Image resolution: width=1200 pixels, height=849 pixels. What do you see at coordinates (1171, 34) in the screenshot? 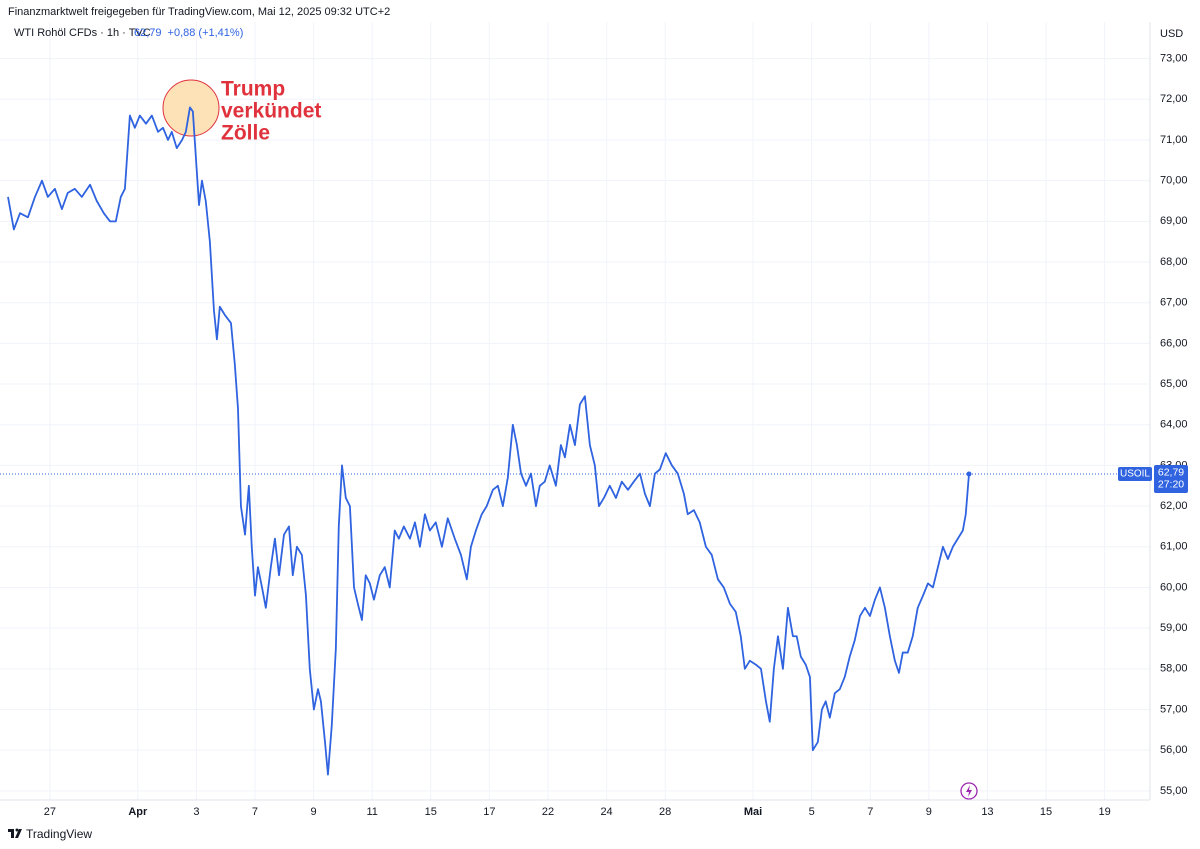
I see `currency: USD` at bounding box center [1171, 34].